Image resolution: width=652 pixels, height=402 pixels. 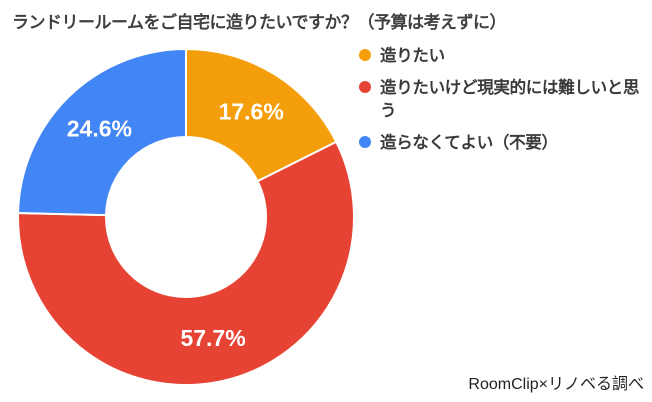 I want to click on legend: 造りたい 造りたいけど現実的には難しいと思う 造らなくてよい（不要）, so click(x=501, y=103).